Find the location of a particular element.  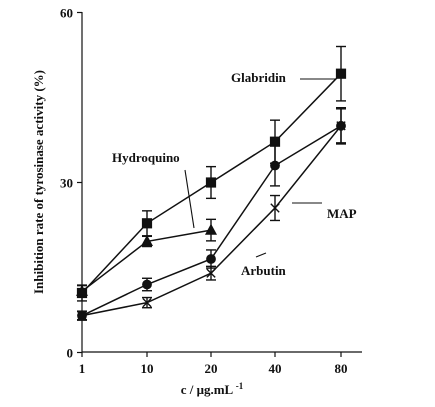

x-tick-label-1: 10 is located at coordinates (147, 368).